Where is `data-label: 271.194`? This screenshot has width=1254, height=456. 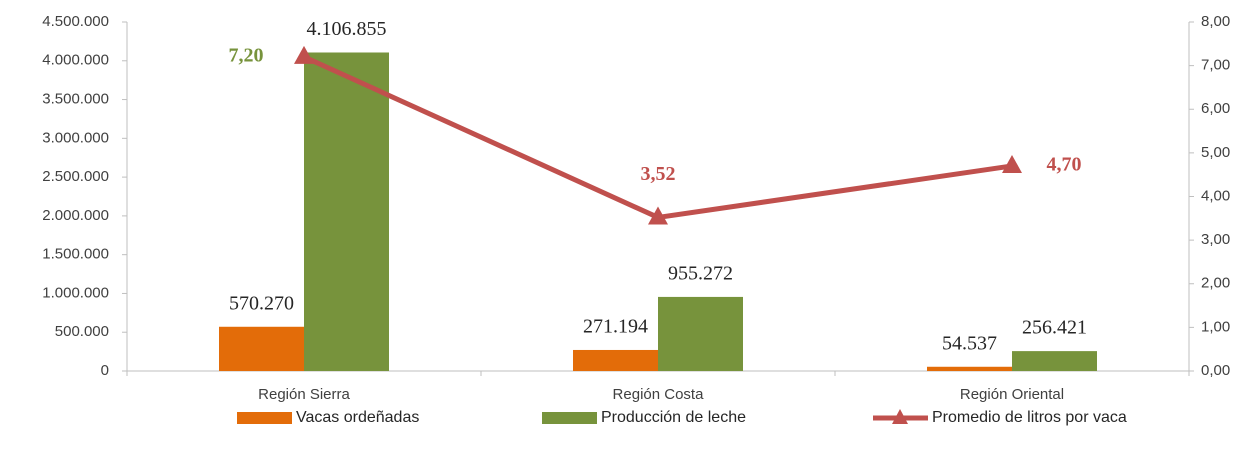
data-label: 271.194 is located at coordinates (615, 327).